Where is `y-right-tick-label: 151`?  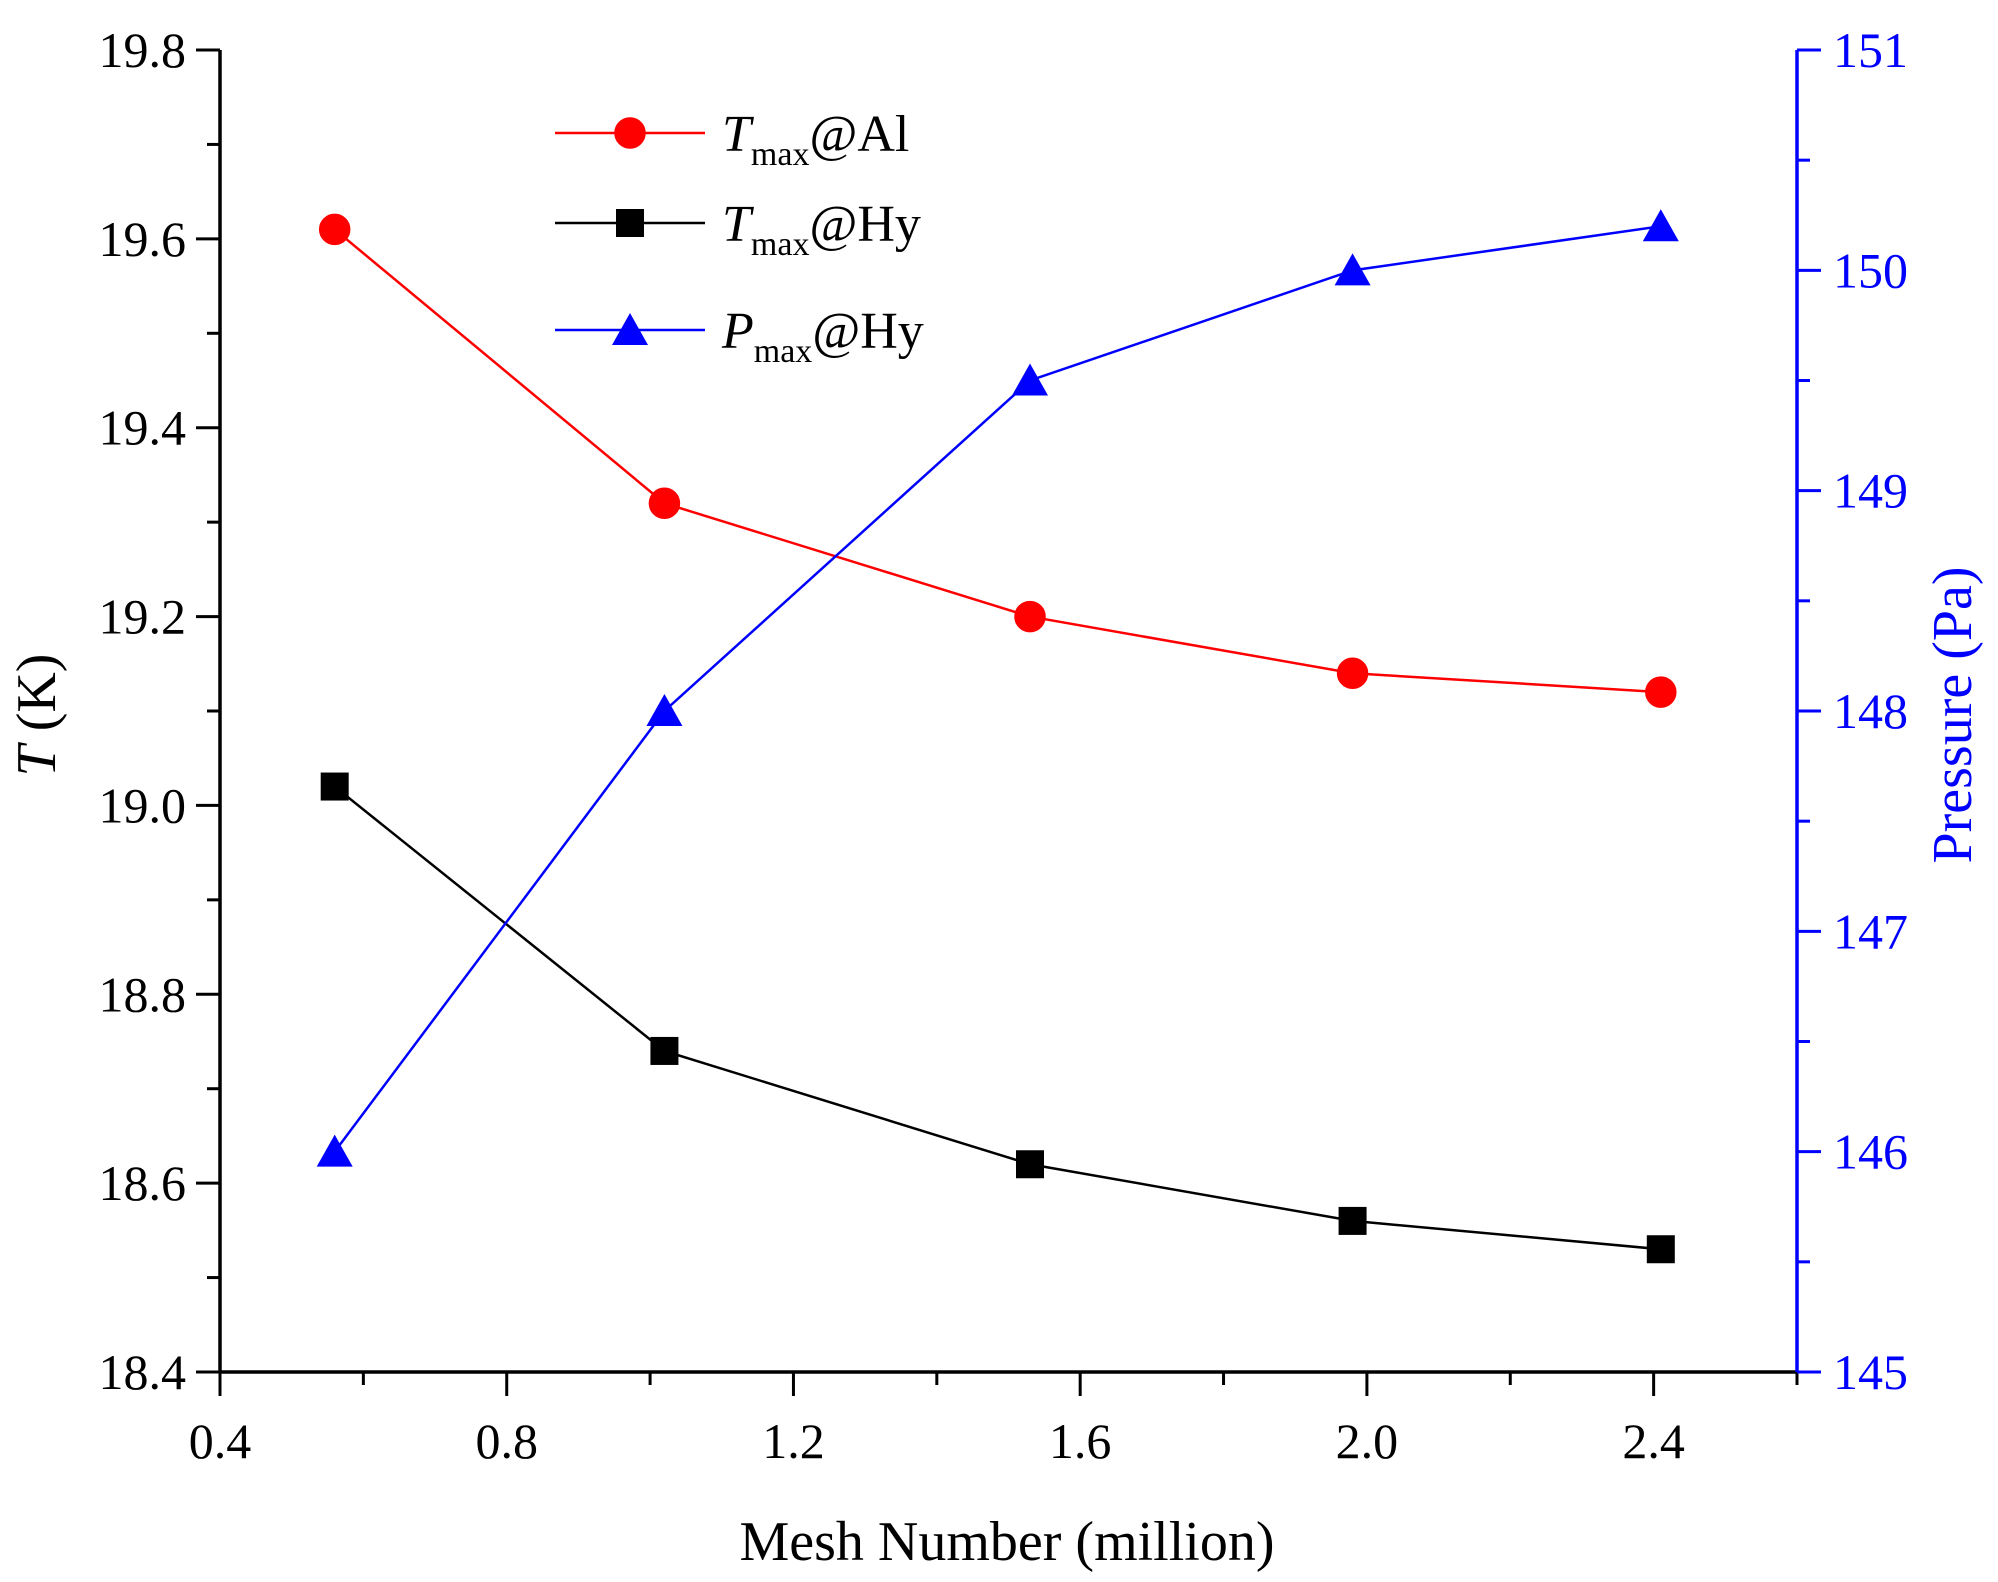 y-right-tick-label: 151 is located at coordinates (1870, 50).